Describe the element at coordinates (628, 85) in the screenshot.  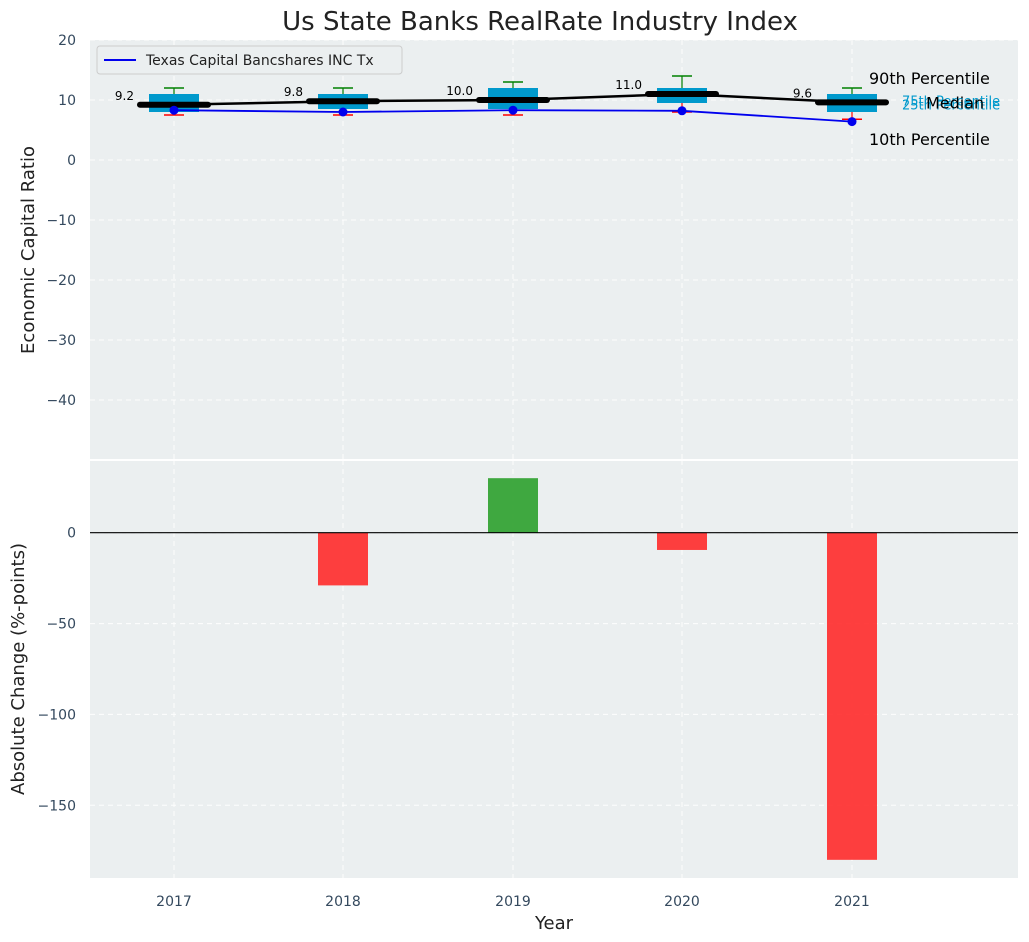
I see `median-value-label: 11.0` at that location.